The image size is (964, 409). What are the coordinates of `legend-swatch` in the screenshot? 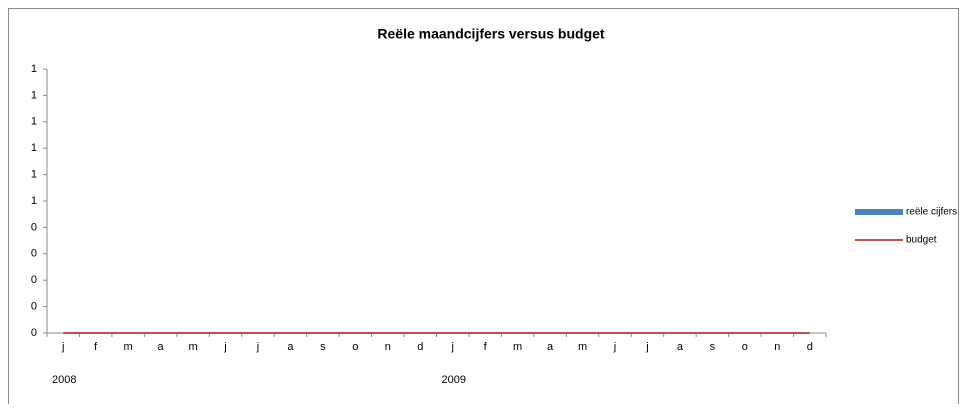 It's located at (879, 212).